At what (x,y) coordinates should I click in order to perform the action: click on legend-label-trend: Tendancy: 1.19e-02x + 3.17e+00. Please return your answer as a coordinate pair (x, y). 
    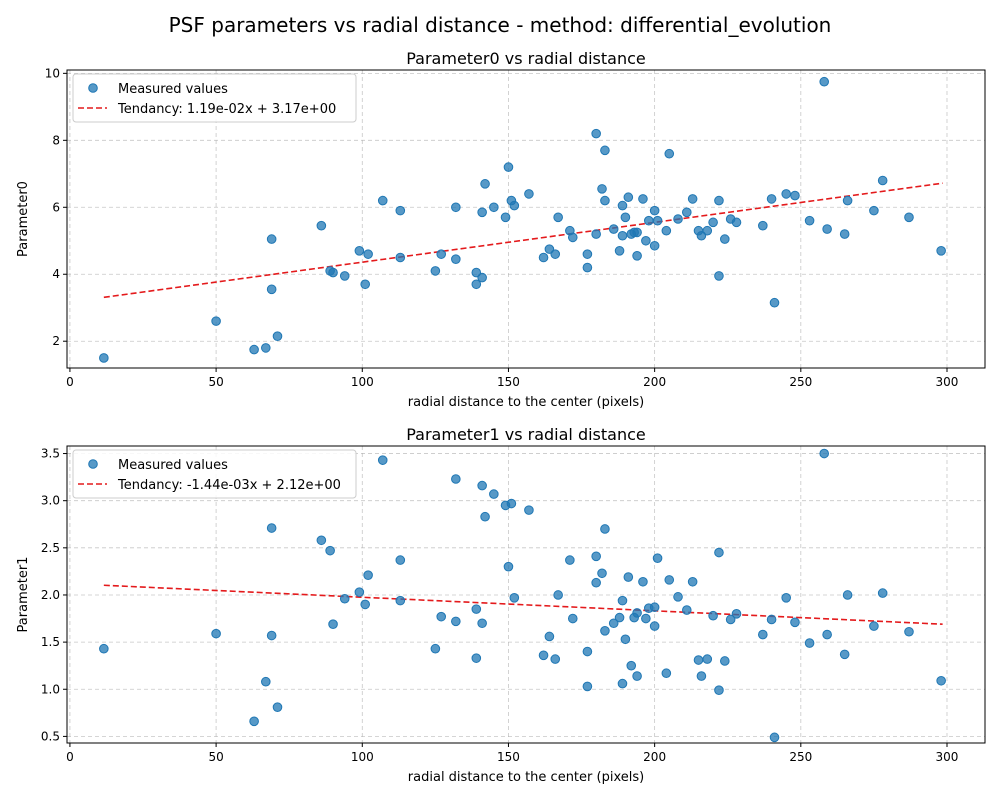
    Looking at the image, I should click on (226, 109).